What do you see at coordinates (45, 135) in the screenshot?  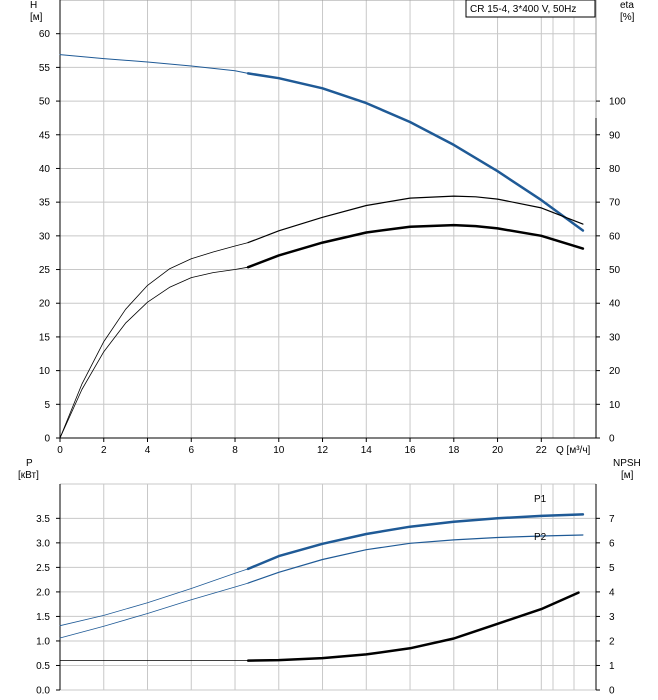 I see `y-tick-label: 45` at bounding box center [45, 135].